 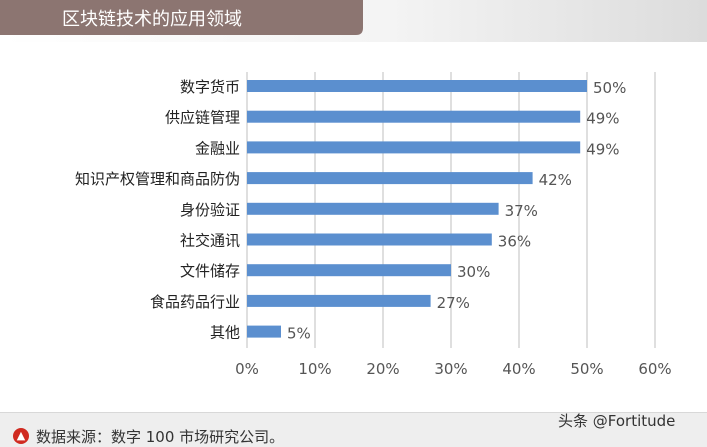 I want to click on category-label: 社交通讯, so click(x=210, y=241).